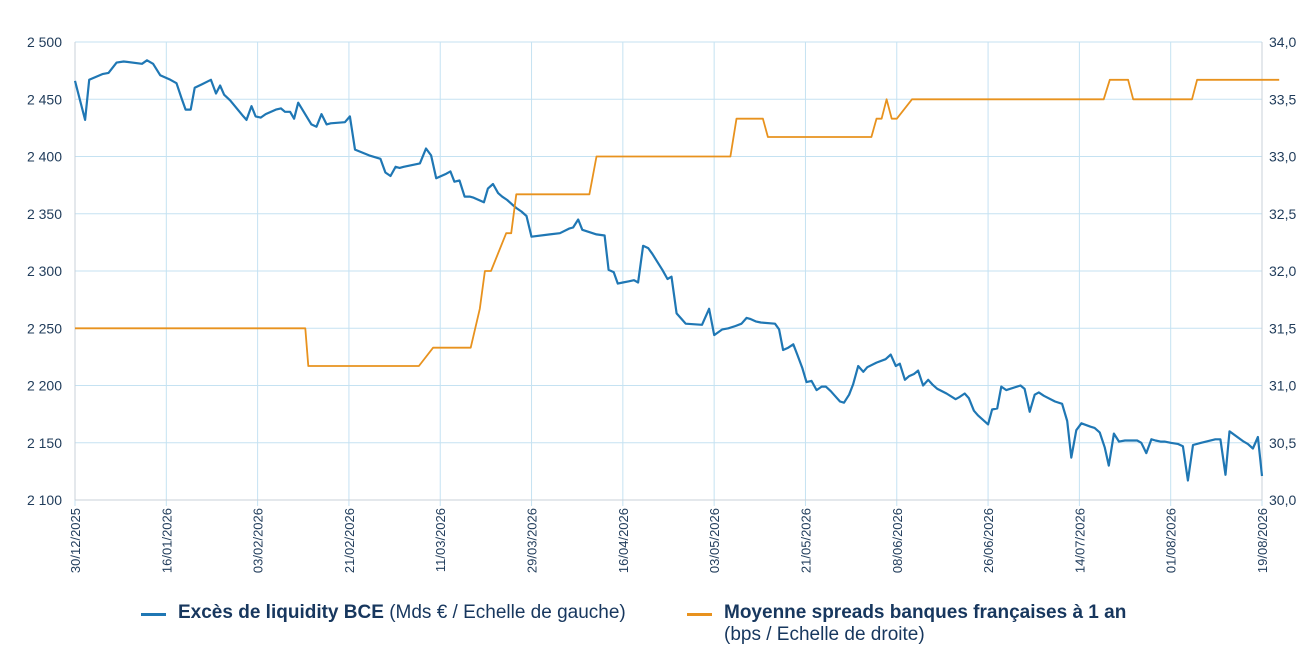  I want to click on y-left-tick-label: 2 150, so click(44, 443).